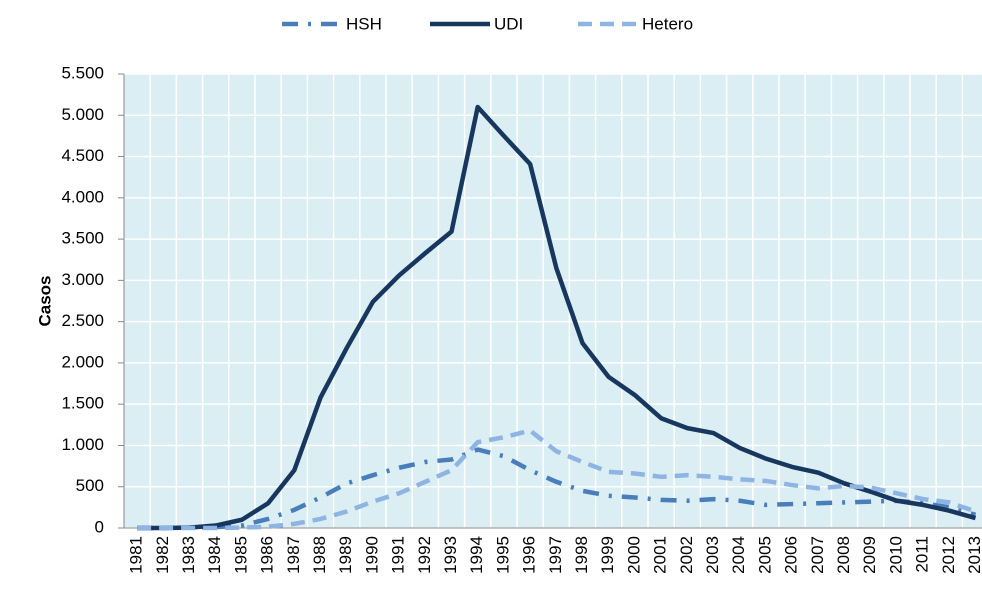 The width and height of the screenshot is (982, 592). Describe the element at coordinates (188, 555) in the screenshot. I see `x-tick-label: 1983` at that location.